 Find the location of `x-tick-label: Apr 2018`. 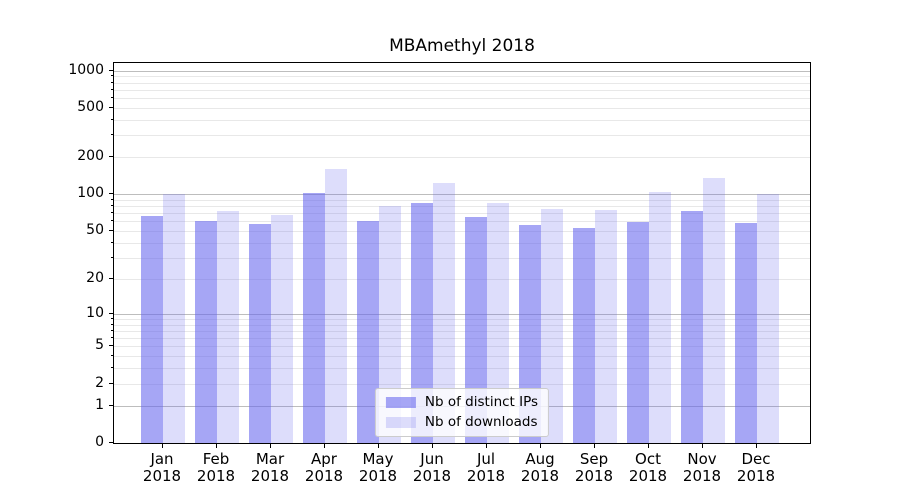

x-tick-label: Apr 2018 is located at coordinates (324, 468).